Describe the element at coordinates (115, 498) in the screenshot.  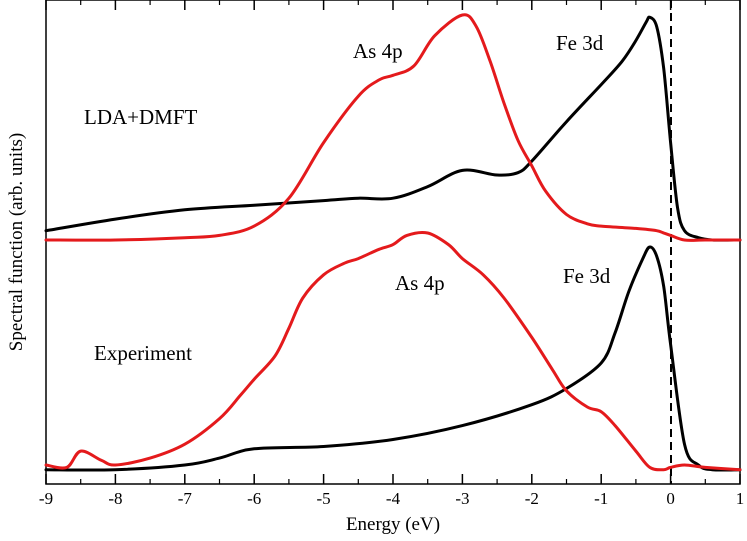
I see `x-tick-label: -8` at that location.